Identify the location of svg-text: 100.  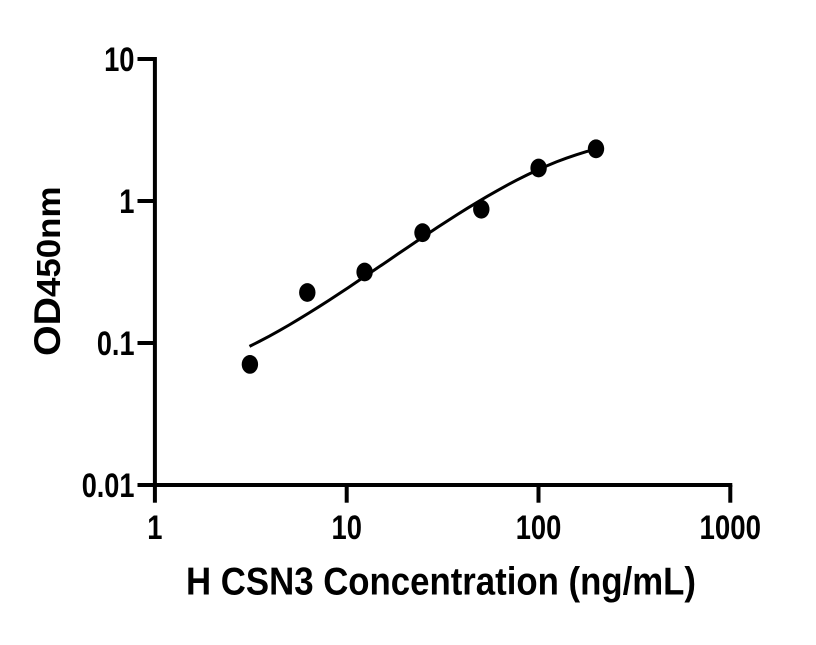
(539, 528).